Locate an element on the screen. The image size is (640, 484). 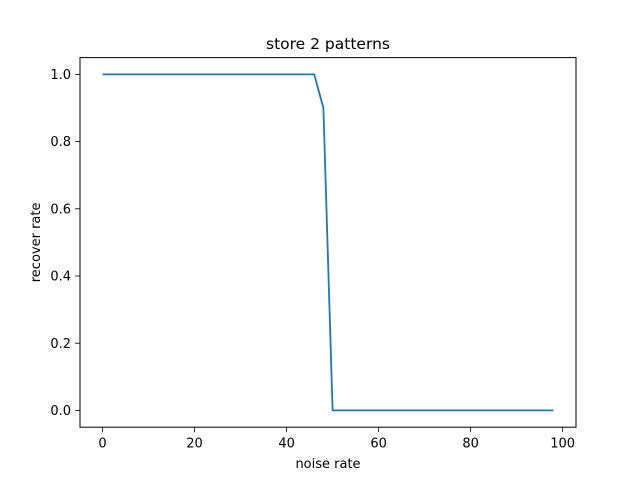
x-tick-label: 60 is located at coordinates (378, 444).